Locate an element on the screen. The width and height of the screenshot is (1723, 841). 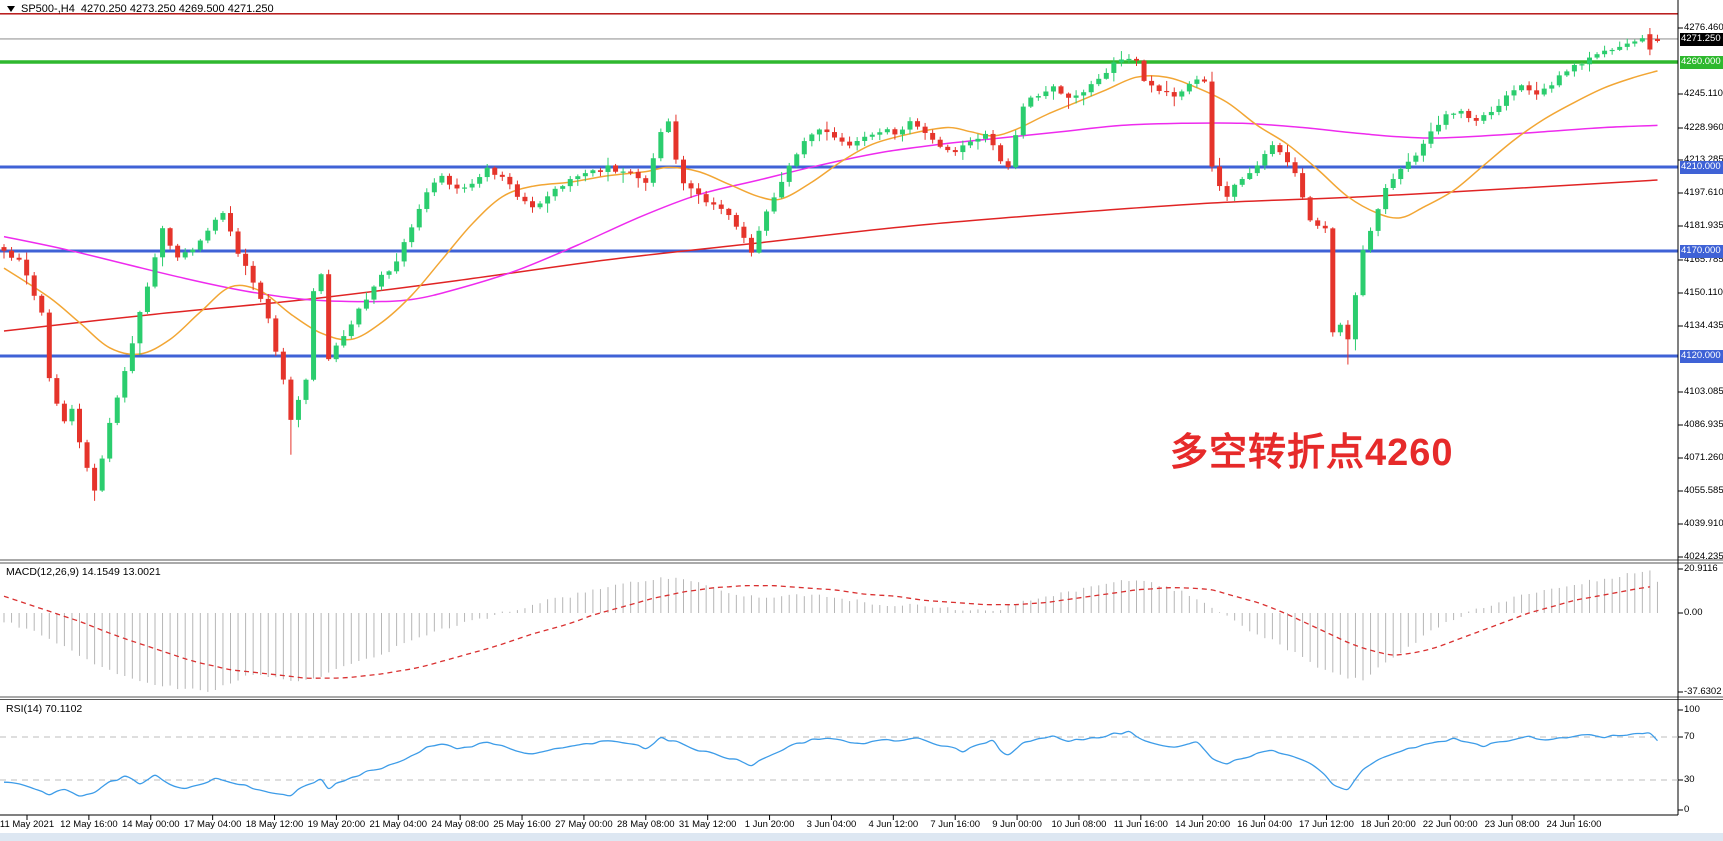
price-tick-label: 4181.935 is located at coordinates (1703, 225).